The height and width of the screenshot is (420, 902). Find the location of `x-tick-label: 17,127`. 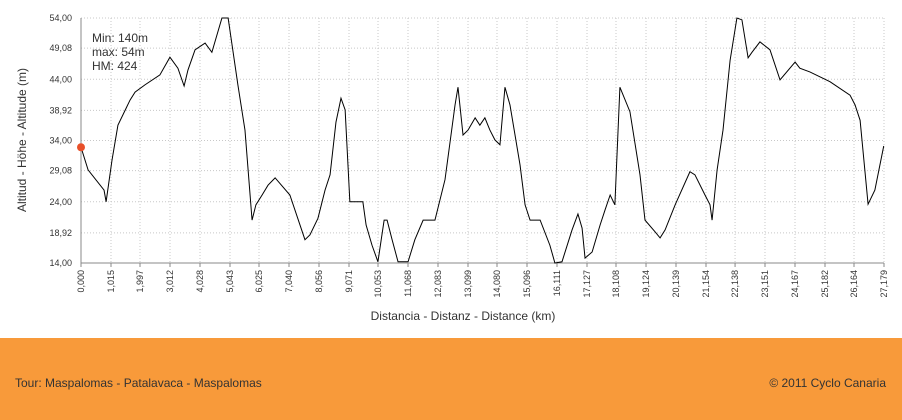

x-tick-label: 17,127 is located at coordinates (587, 284).